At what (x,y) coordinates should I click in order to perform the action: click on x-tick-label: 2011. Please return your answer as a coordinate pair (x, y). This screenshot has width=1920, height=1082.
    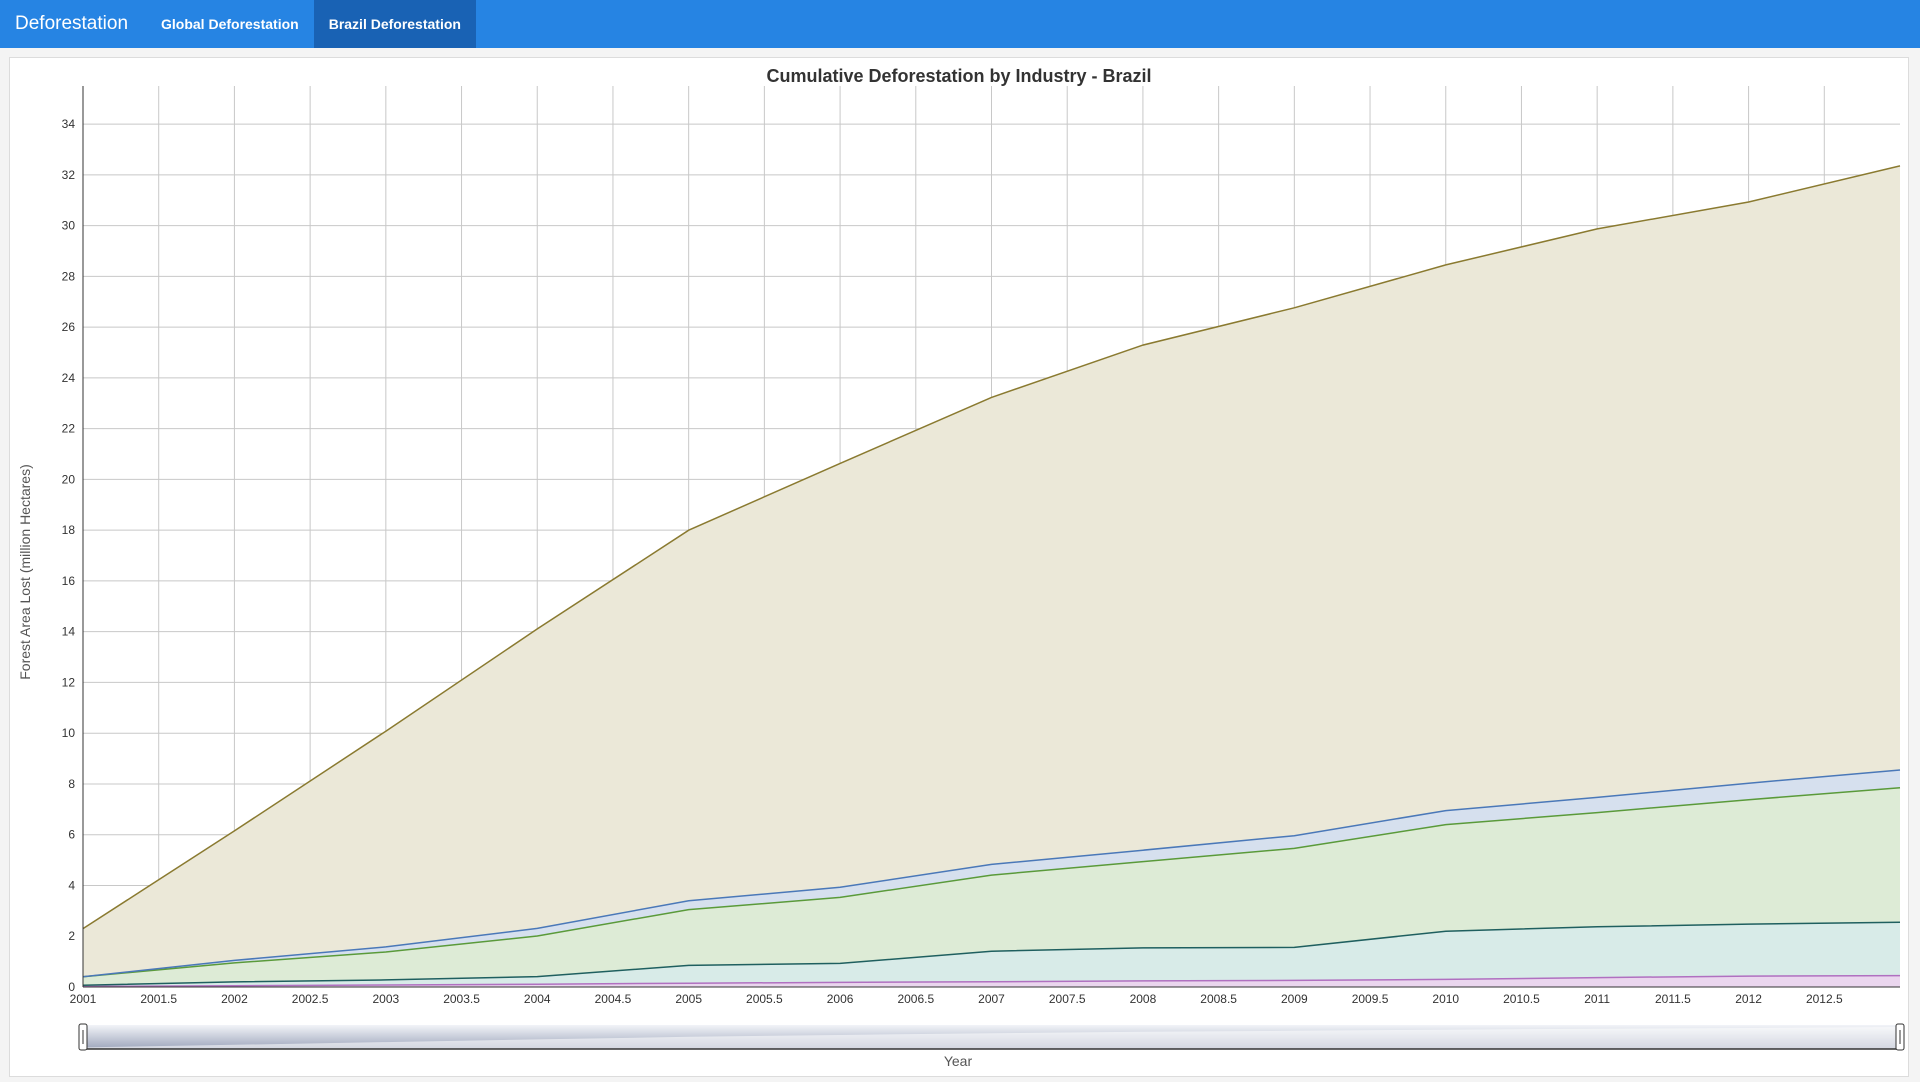
    Looking at the image, I should click on (1597, 999).